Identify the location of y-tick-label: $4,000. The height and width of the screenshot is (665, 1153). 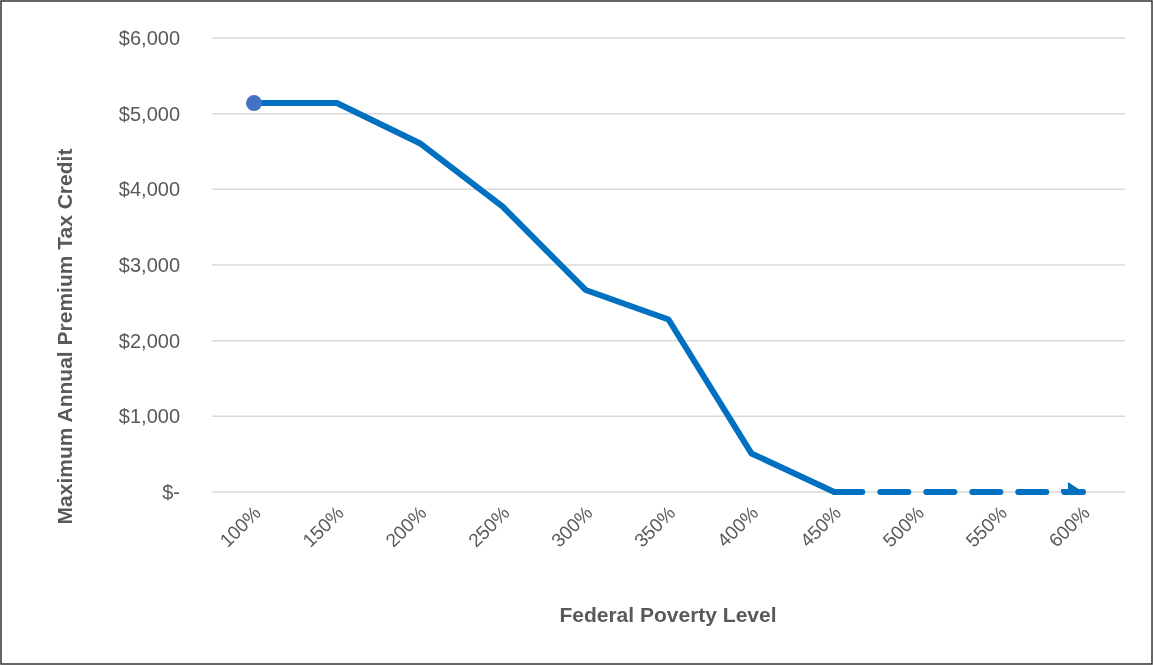
(149, 189).